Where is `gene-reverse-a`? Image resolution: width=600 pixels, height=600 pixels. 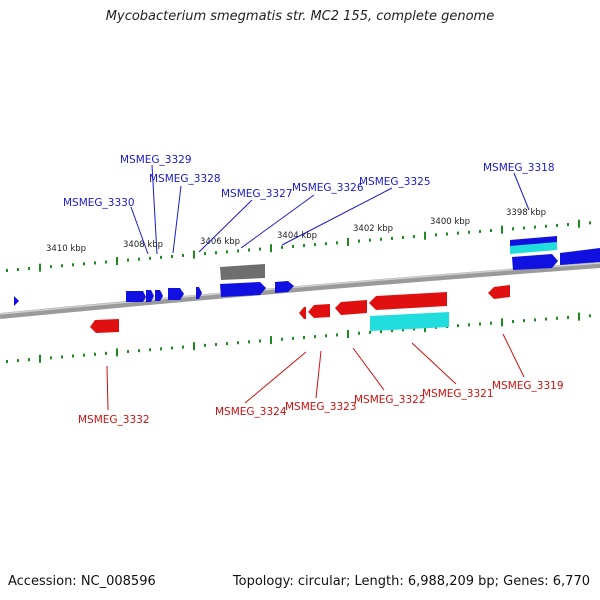 gene-reverse-a is located at coordinates (351, 307).